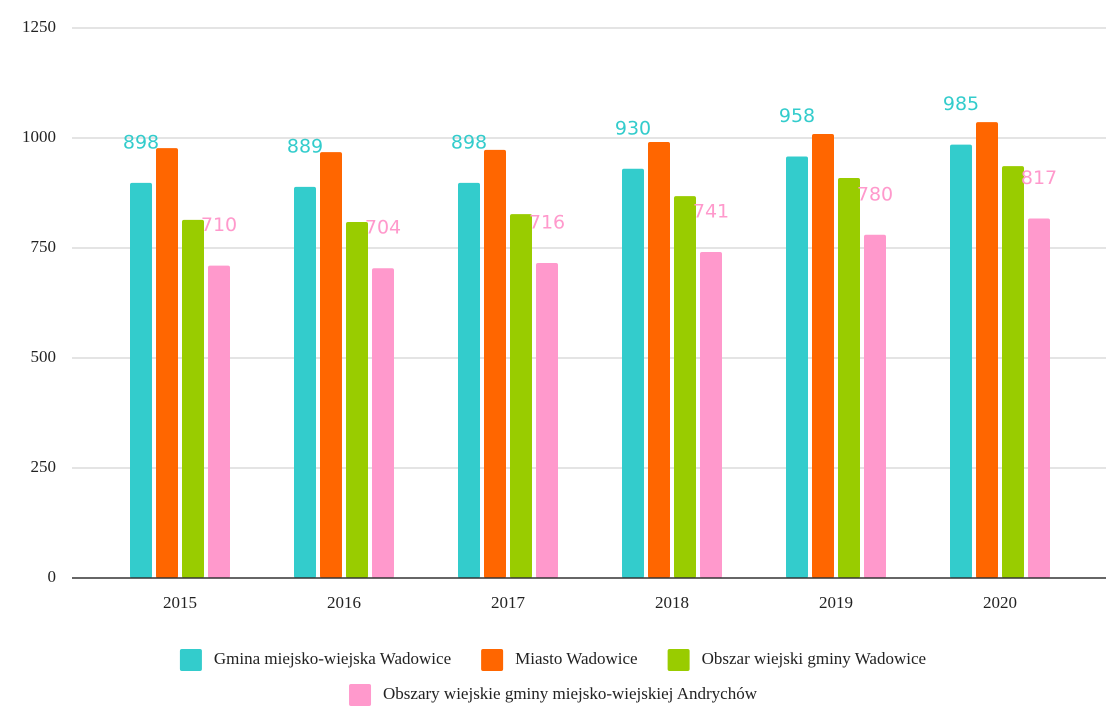  What do you see at coordinates (875, 194) in the screenshot?
I see `data-label: 780` at bounding box center [875, 194].